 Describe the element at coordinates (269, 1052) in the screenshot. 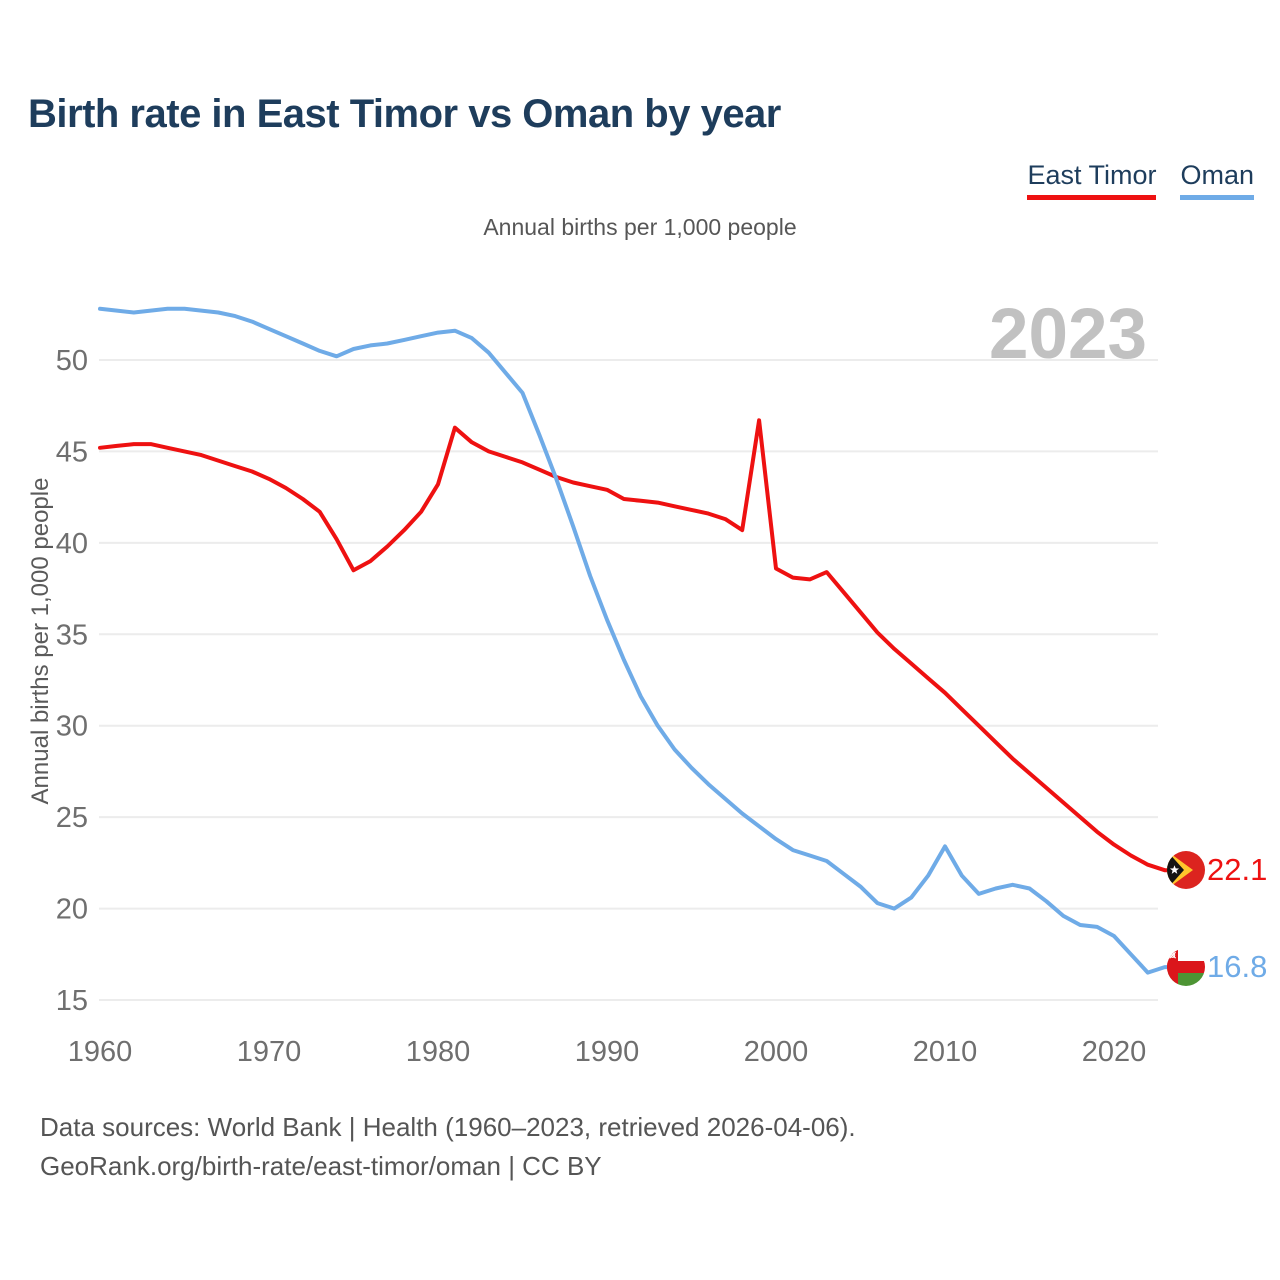

I see `svg-text: 1970` at that location.